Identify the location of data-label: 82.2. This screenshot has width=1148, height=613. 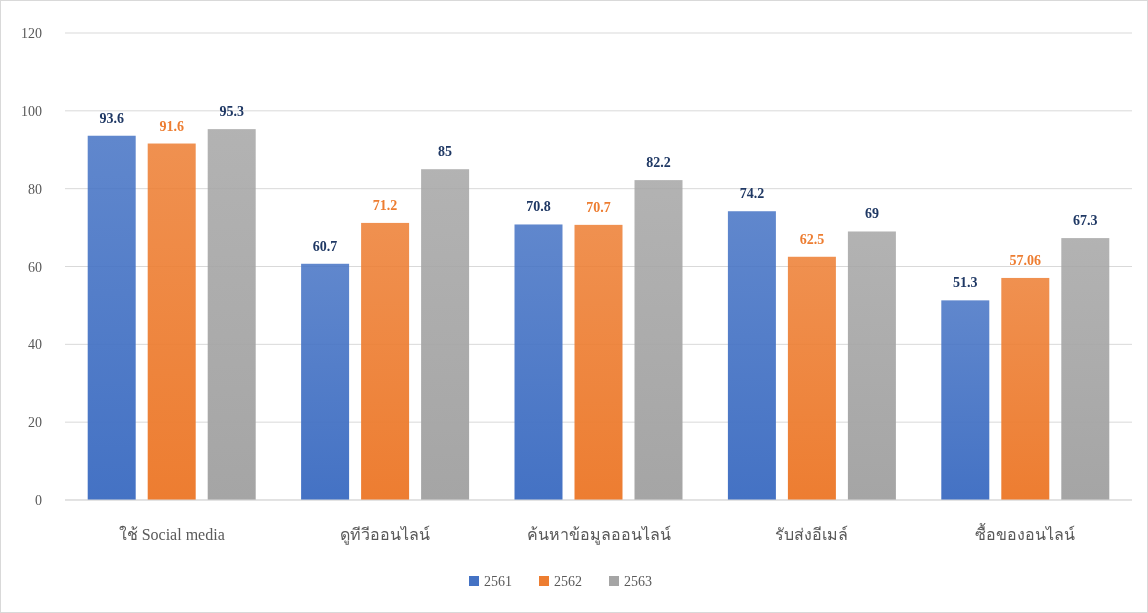
(658, 163).